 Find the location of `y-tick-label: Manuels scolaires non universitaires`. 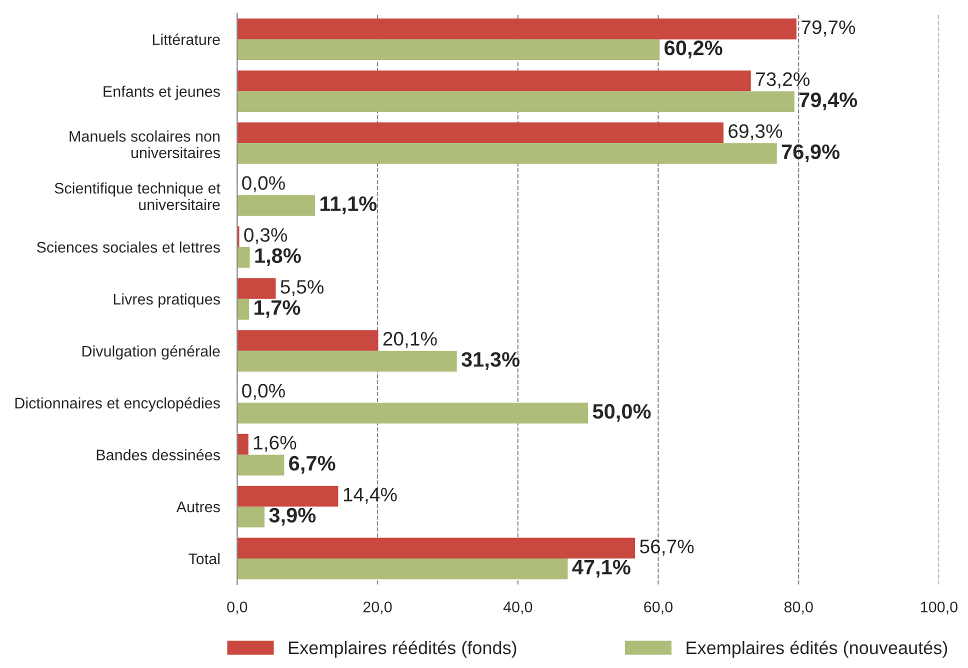

y-tick-label: Manuels scolaires non universitaires is located at coordinates (145, 144).